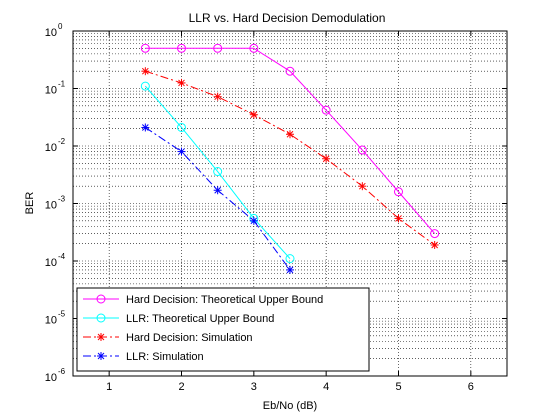  Describe the element at coordinates (62, 84) in the screenshot. I see `y-tick-label-exponent: -1` at that location.